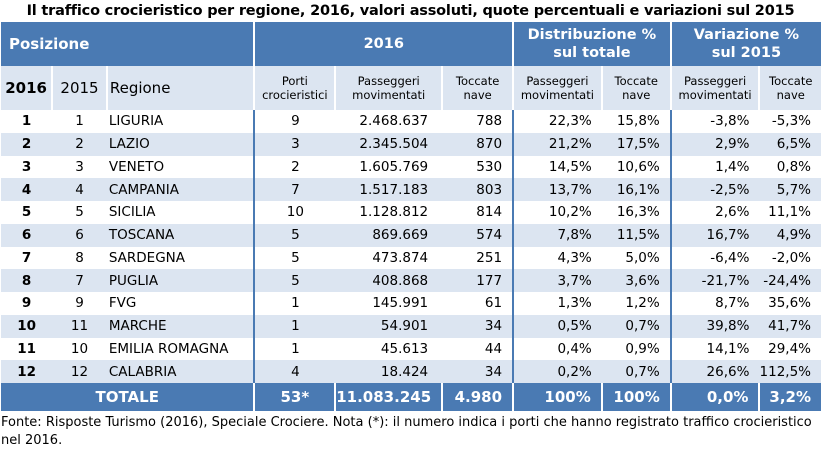 This screenshot has height=453, width=821. What do you see at coordinates (714, 235) in the screenshot?
I see `var-passengers: 16,7%` at bounding box center [714, 235].